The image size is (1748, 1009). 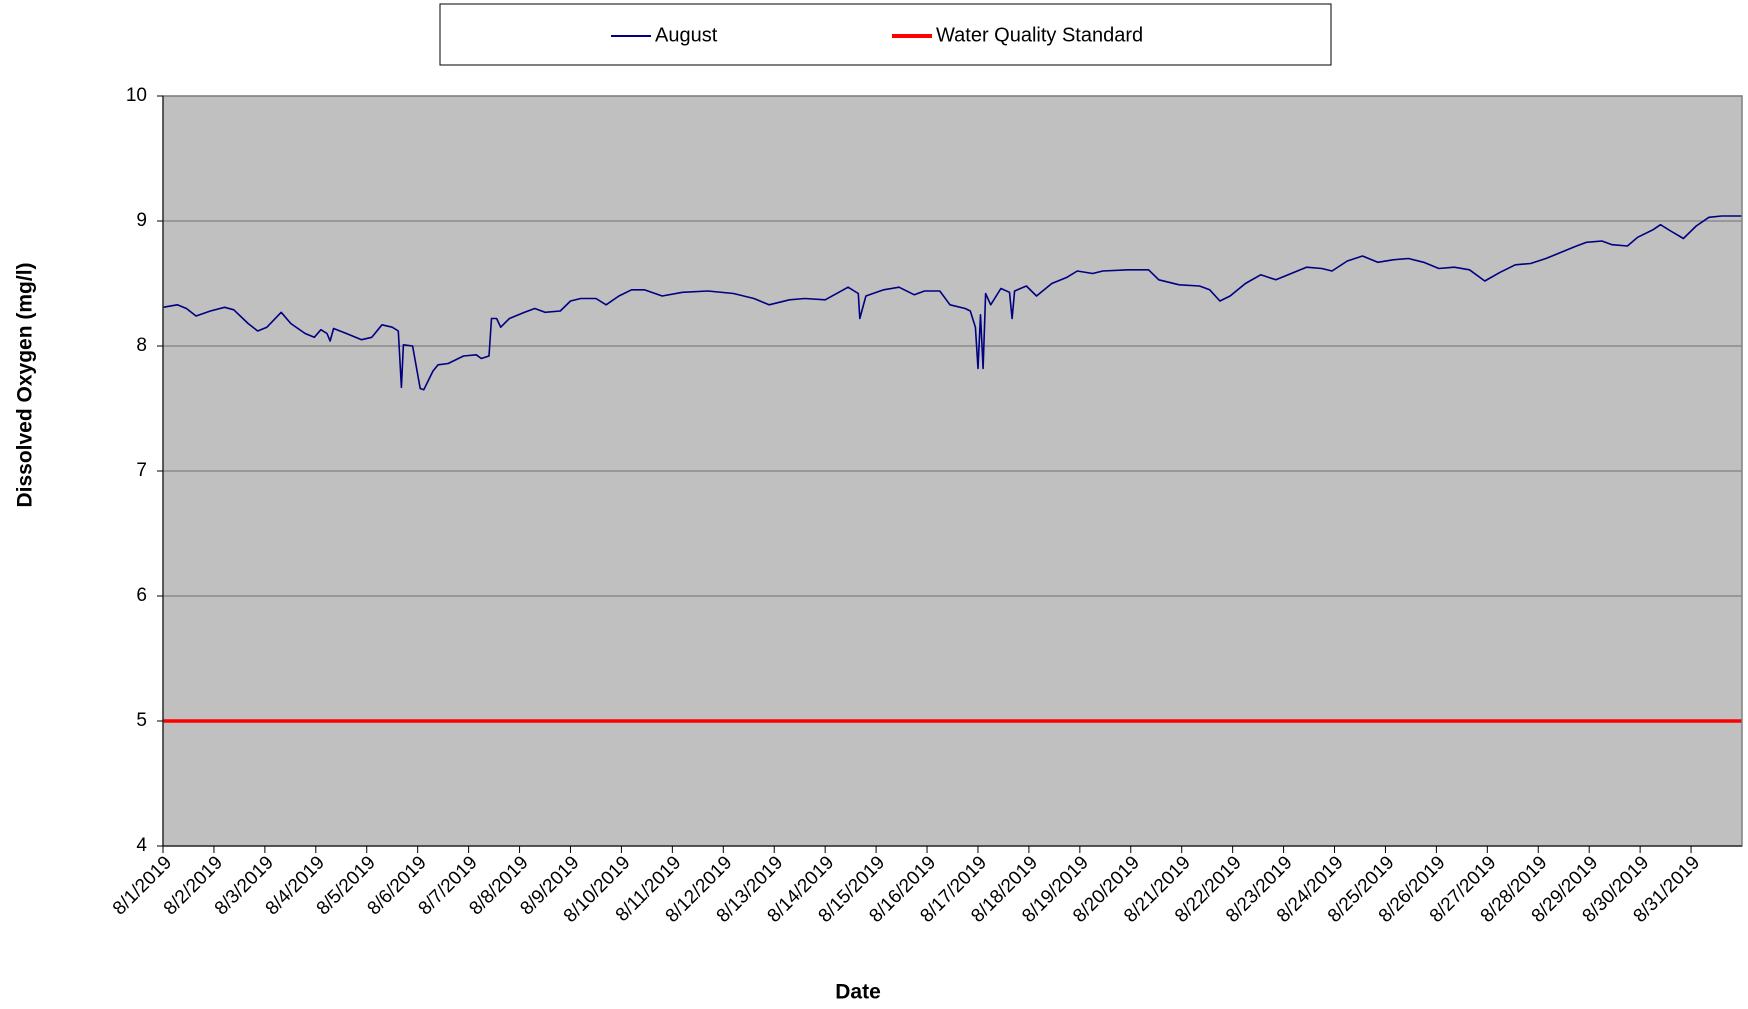 I want to click on y-tick-label: 8, so click(x=141, y=345).